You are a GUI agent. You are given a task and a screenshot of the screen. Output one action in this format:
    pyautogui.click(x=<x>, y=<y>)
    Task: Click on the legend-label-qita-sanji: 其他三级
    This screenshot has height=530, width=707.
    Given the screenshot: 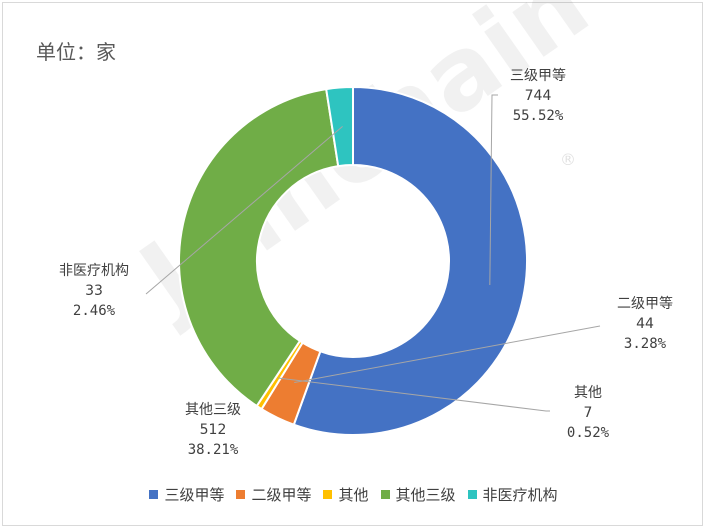 What is the action you would take?
    pyautogui.click(x=425, y=495)
    